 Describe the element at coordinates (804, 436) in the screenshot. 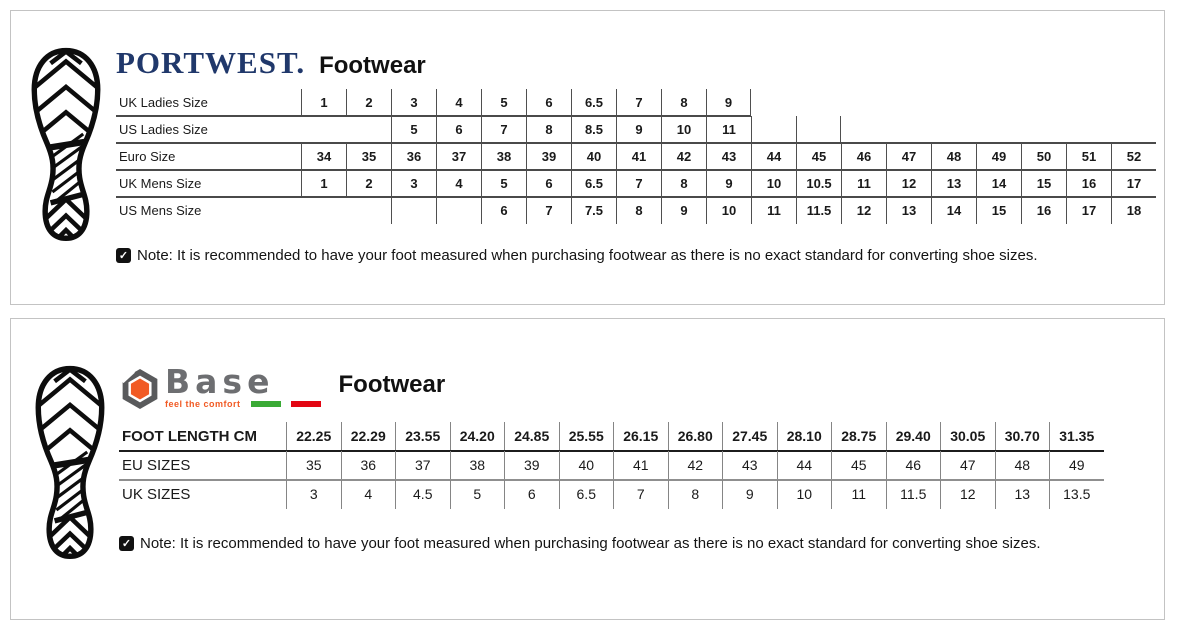

I see `size-cell: 28.10` at that location.